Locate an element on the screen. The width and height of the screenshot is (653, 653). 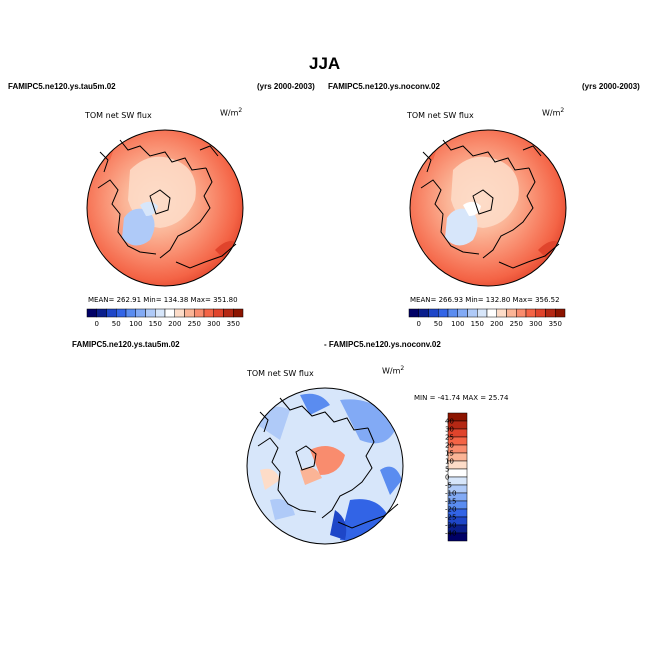
diff-colorbar-tick-label: 0 is located at coordinates (447, 478).